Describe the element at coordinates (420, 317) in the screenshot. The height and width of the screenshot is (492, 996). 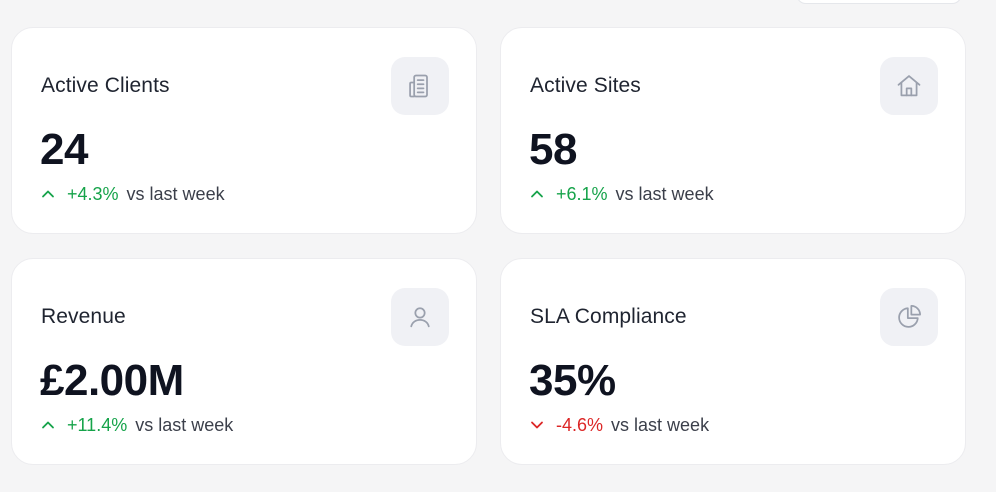
I see `user-icon` at that location.